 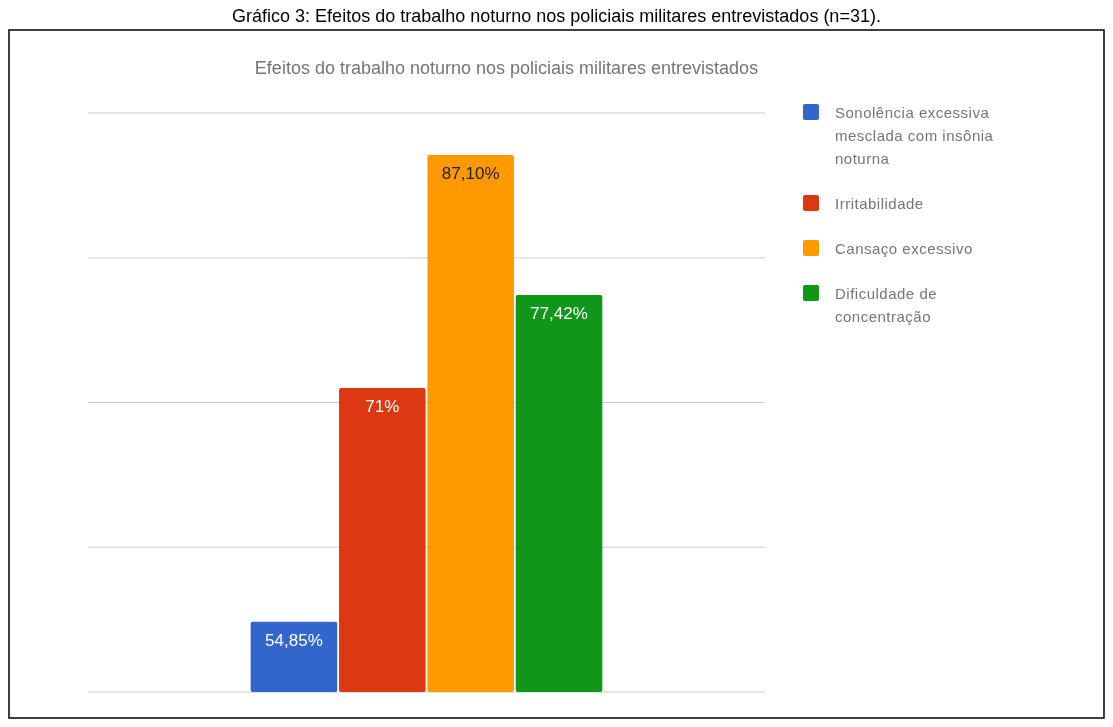 What do you see at coordinates (559, 314) in the screenshot?
I see `data-label: 77,42%` at bounding box center [559, 314].